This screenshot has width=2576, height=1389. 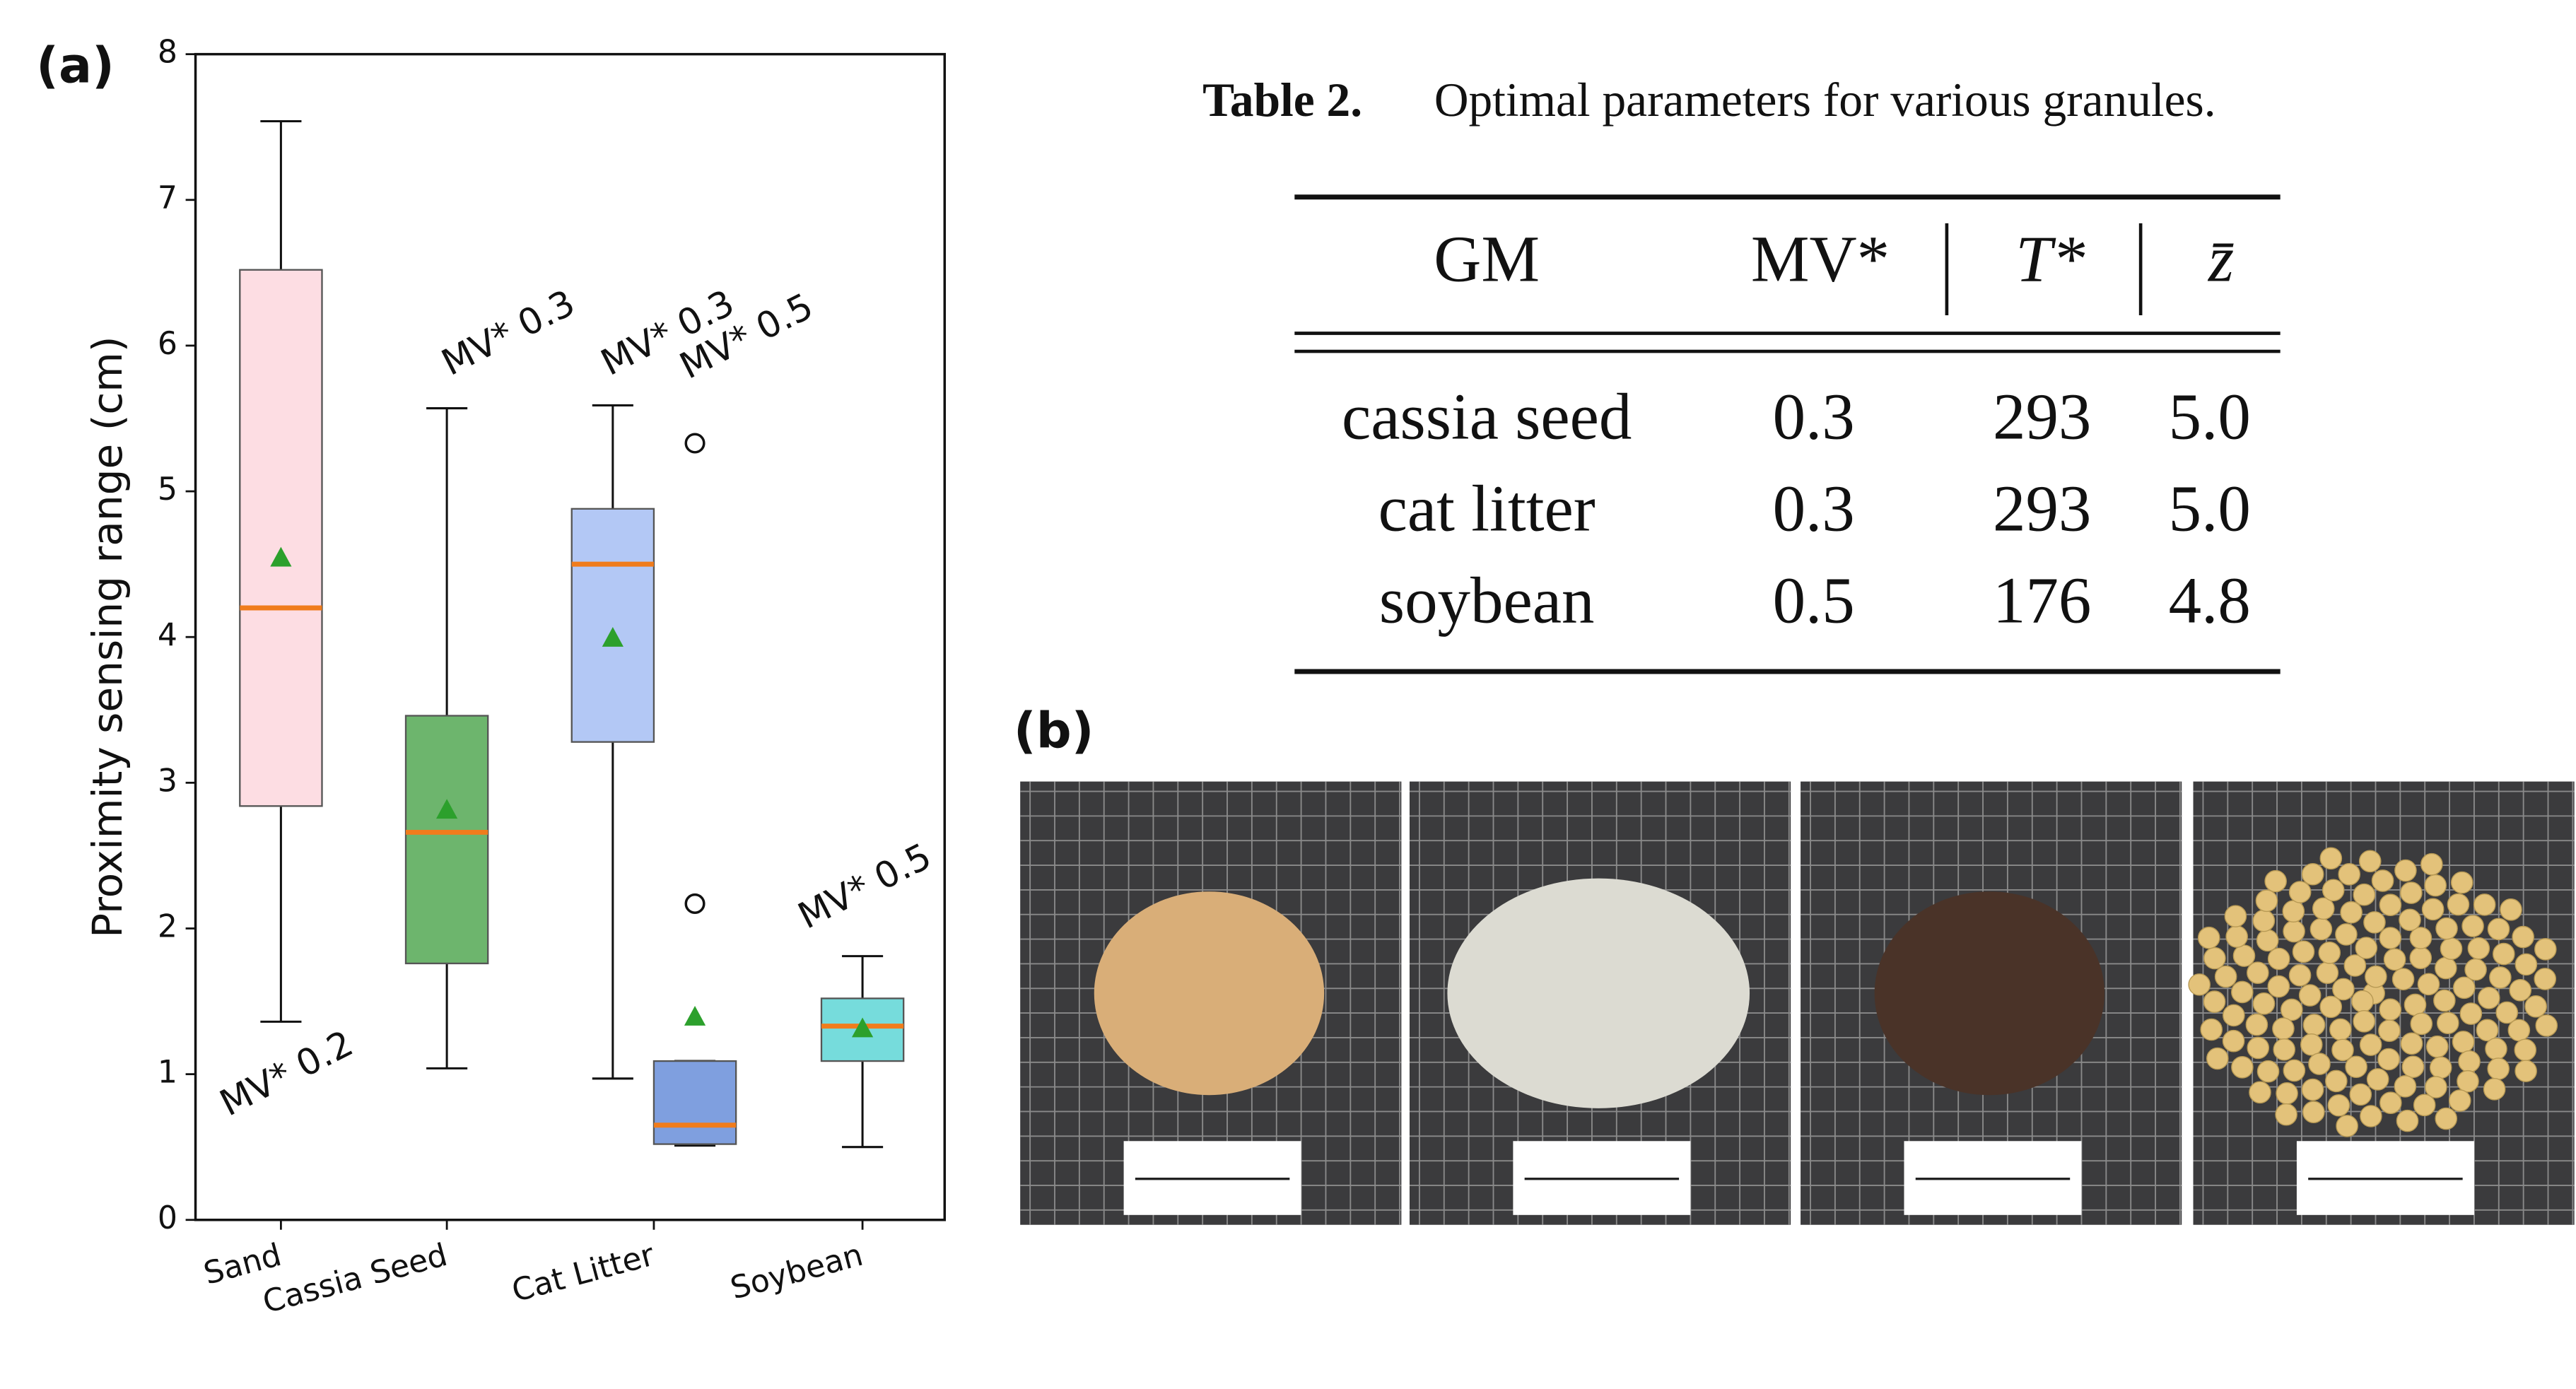 I want to click on annotation: MV* 0.2, so click(x=286, y=1074).